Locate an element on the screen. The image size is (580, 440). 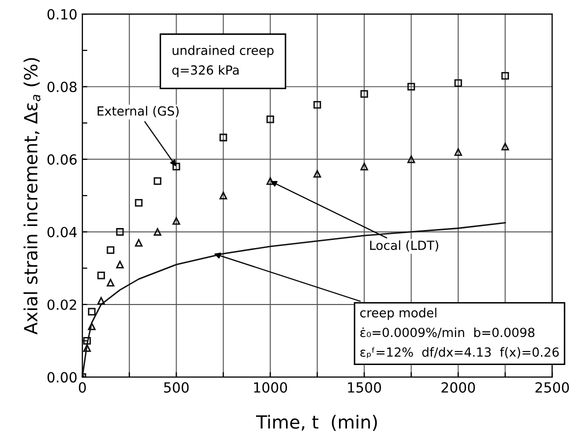
annotation: creep model ε̇₀=0.0009%/min b=0.0098 εₚᶠ=12% df/dx=4.13 f(x)=0.26 is located at coordinates (459, 333).